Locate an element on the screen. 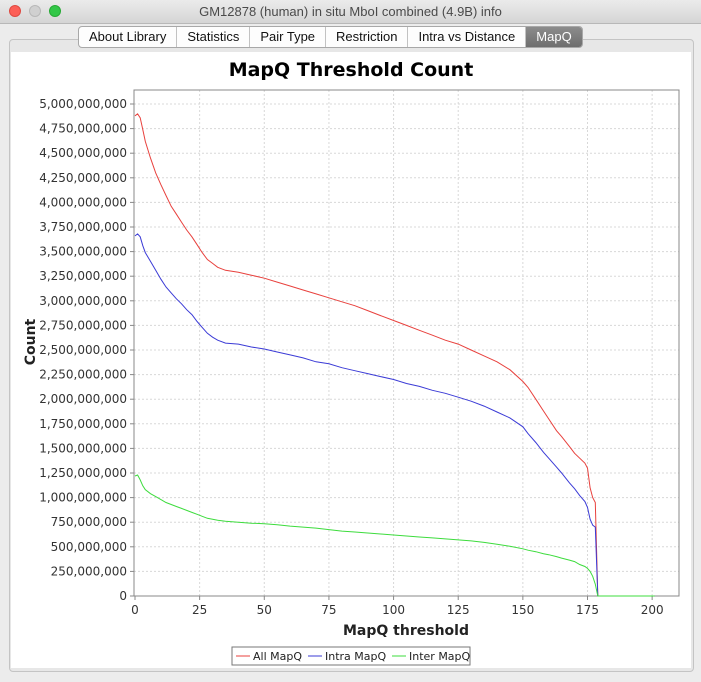 This screenshot has width=701, height=682. y-tick-label: 4,250,000,000 is located at coordinates (83, 178).